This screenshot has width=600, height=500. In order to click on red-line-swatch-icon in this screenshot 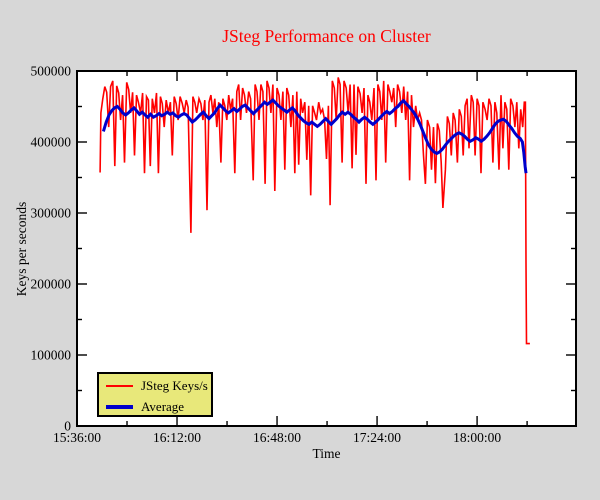, I will do `click(119, 385)`.